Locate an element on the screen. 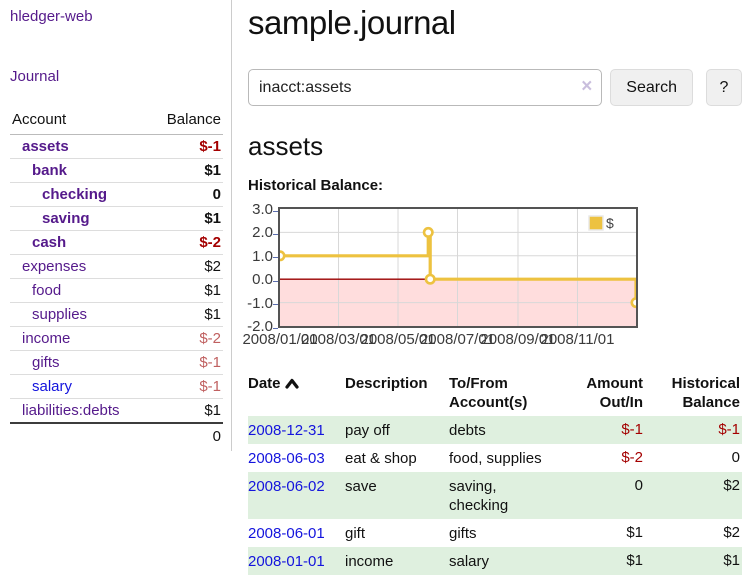  account-link: saving is located at coordinates (66, 218).